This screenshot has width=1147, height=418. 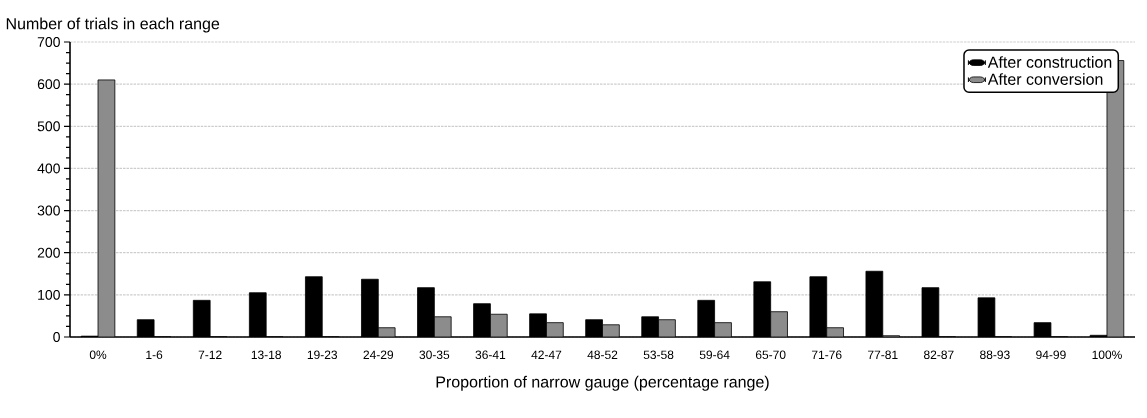 I want to click on x-tick-label: 13-18, so click(x=266, y=355).